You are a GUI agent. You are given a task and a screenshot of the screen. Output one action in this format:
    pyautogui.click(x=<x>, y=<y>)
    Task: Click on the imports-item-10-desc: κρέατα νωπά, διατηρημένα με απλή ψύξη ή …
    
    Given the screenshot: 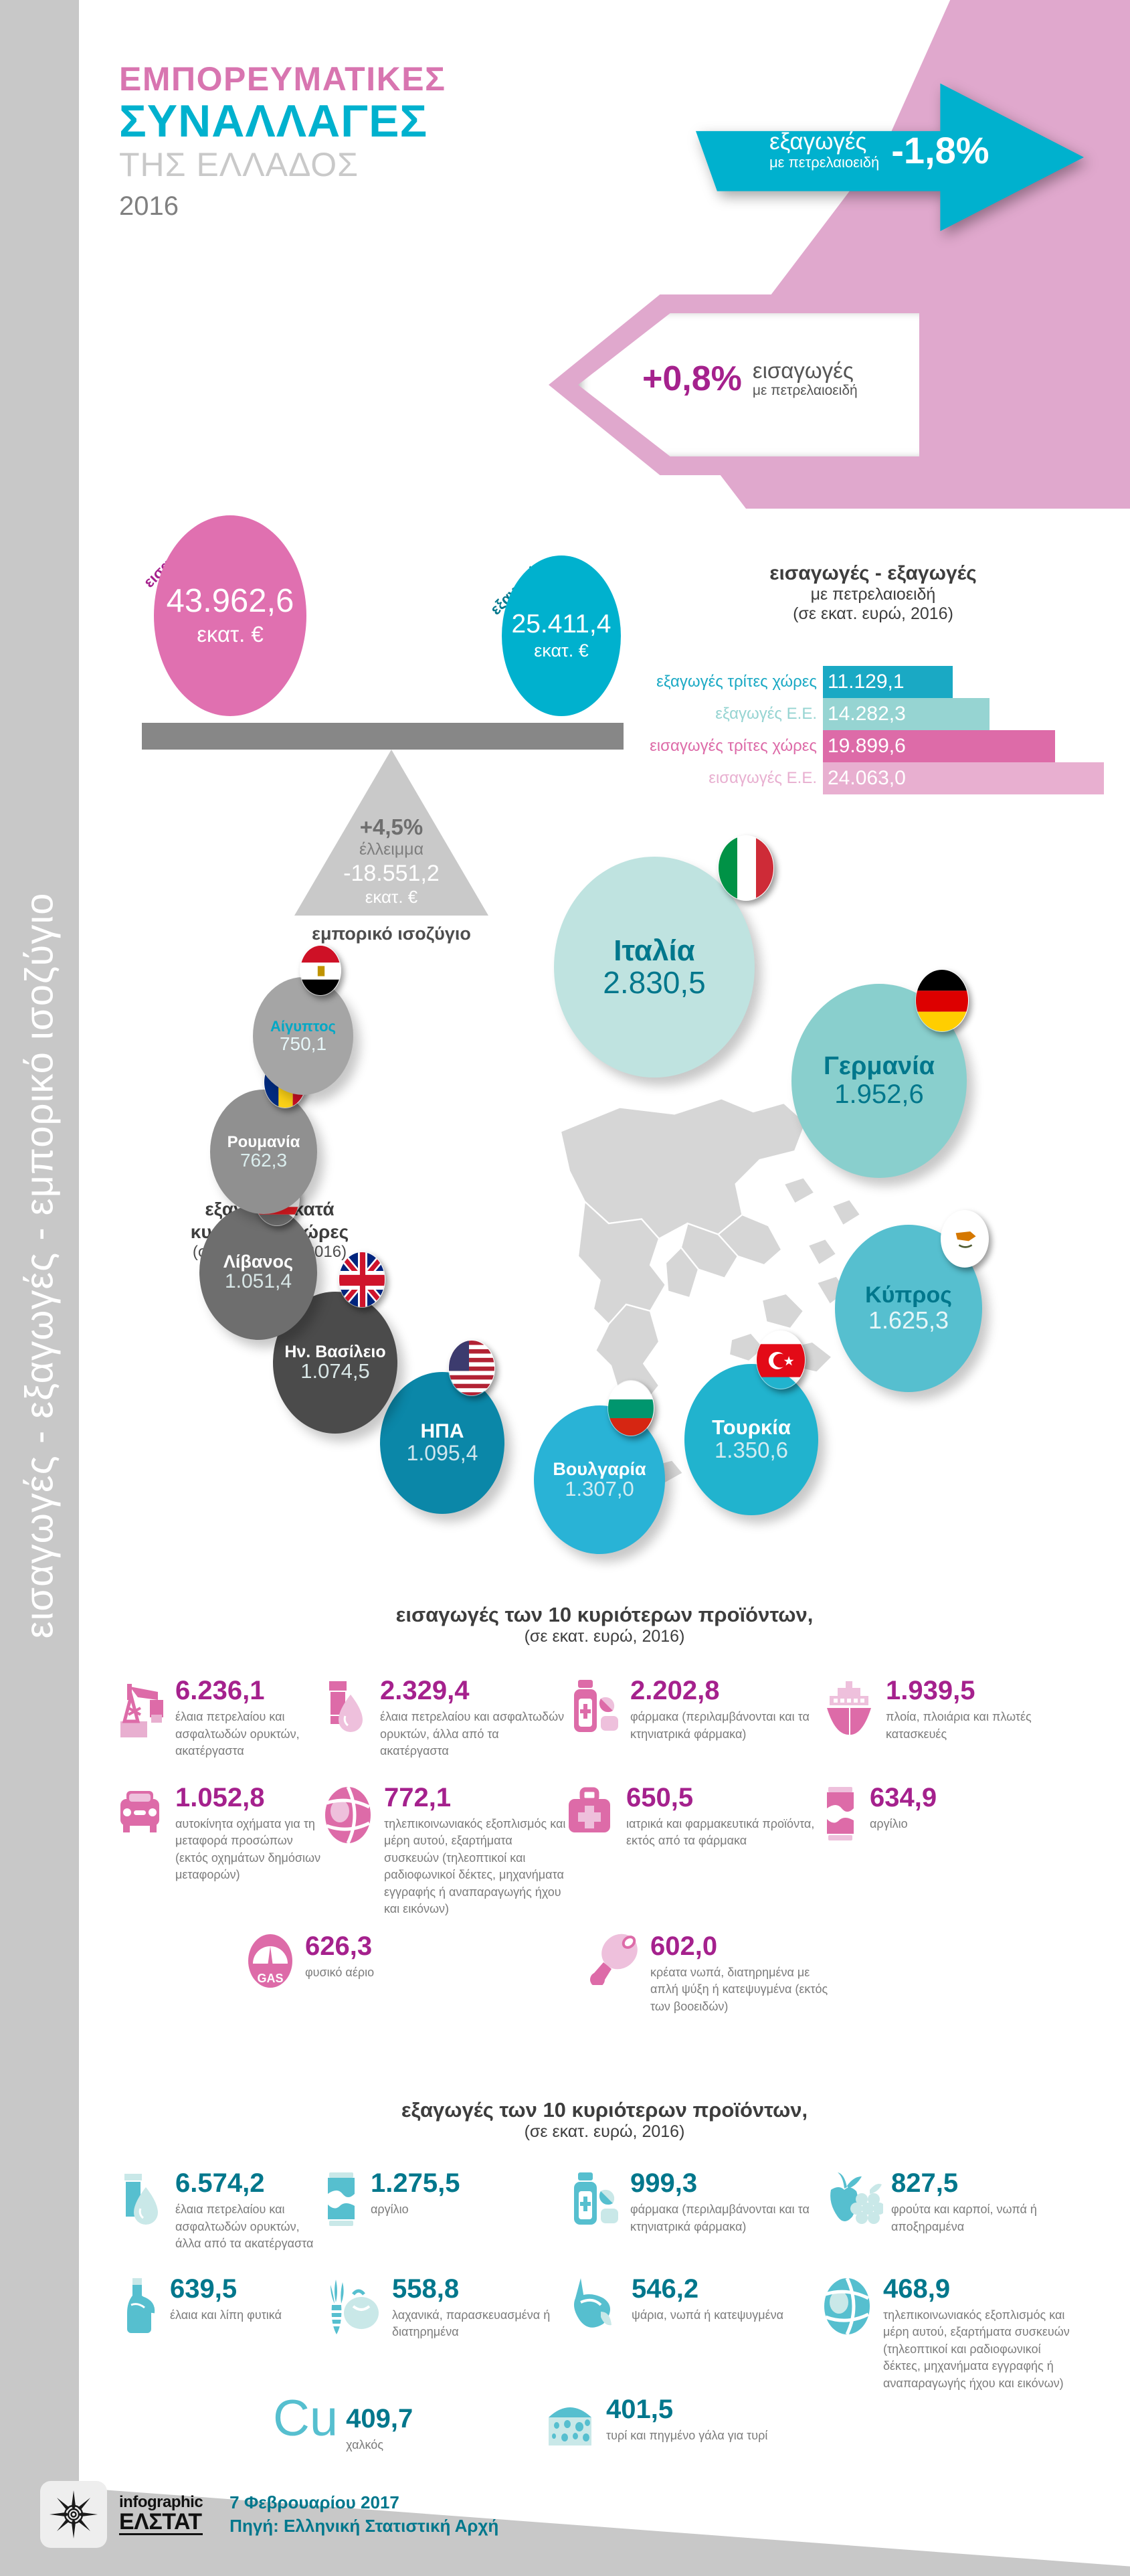 What is the action you would take?
    pyautogui.click(x=739, y=1989)
    